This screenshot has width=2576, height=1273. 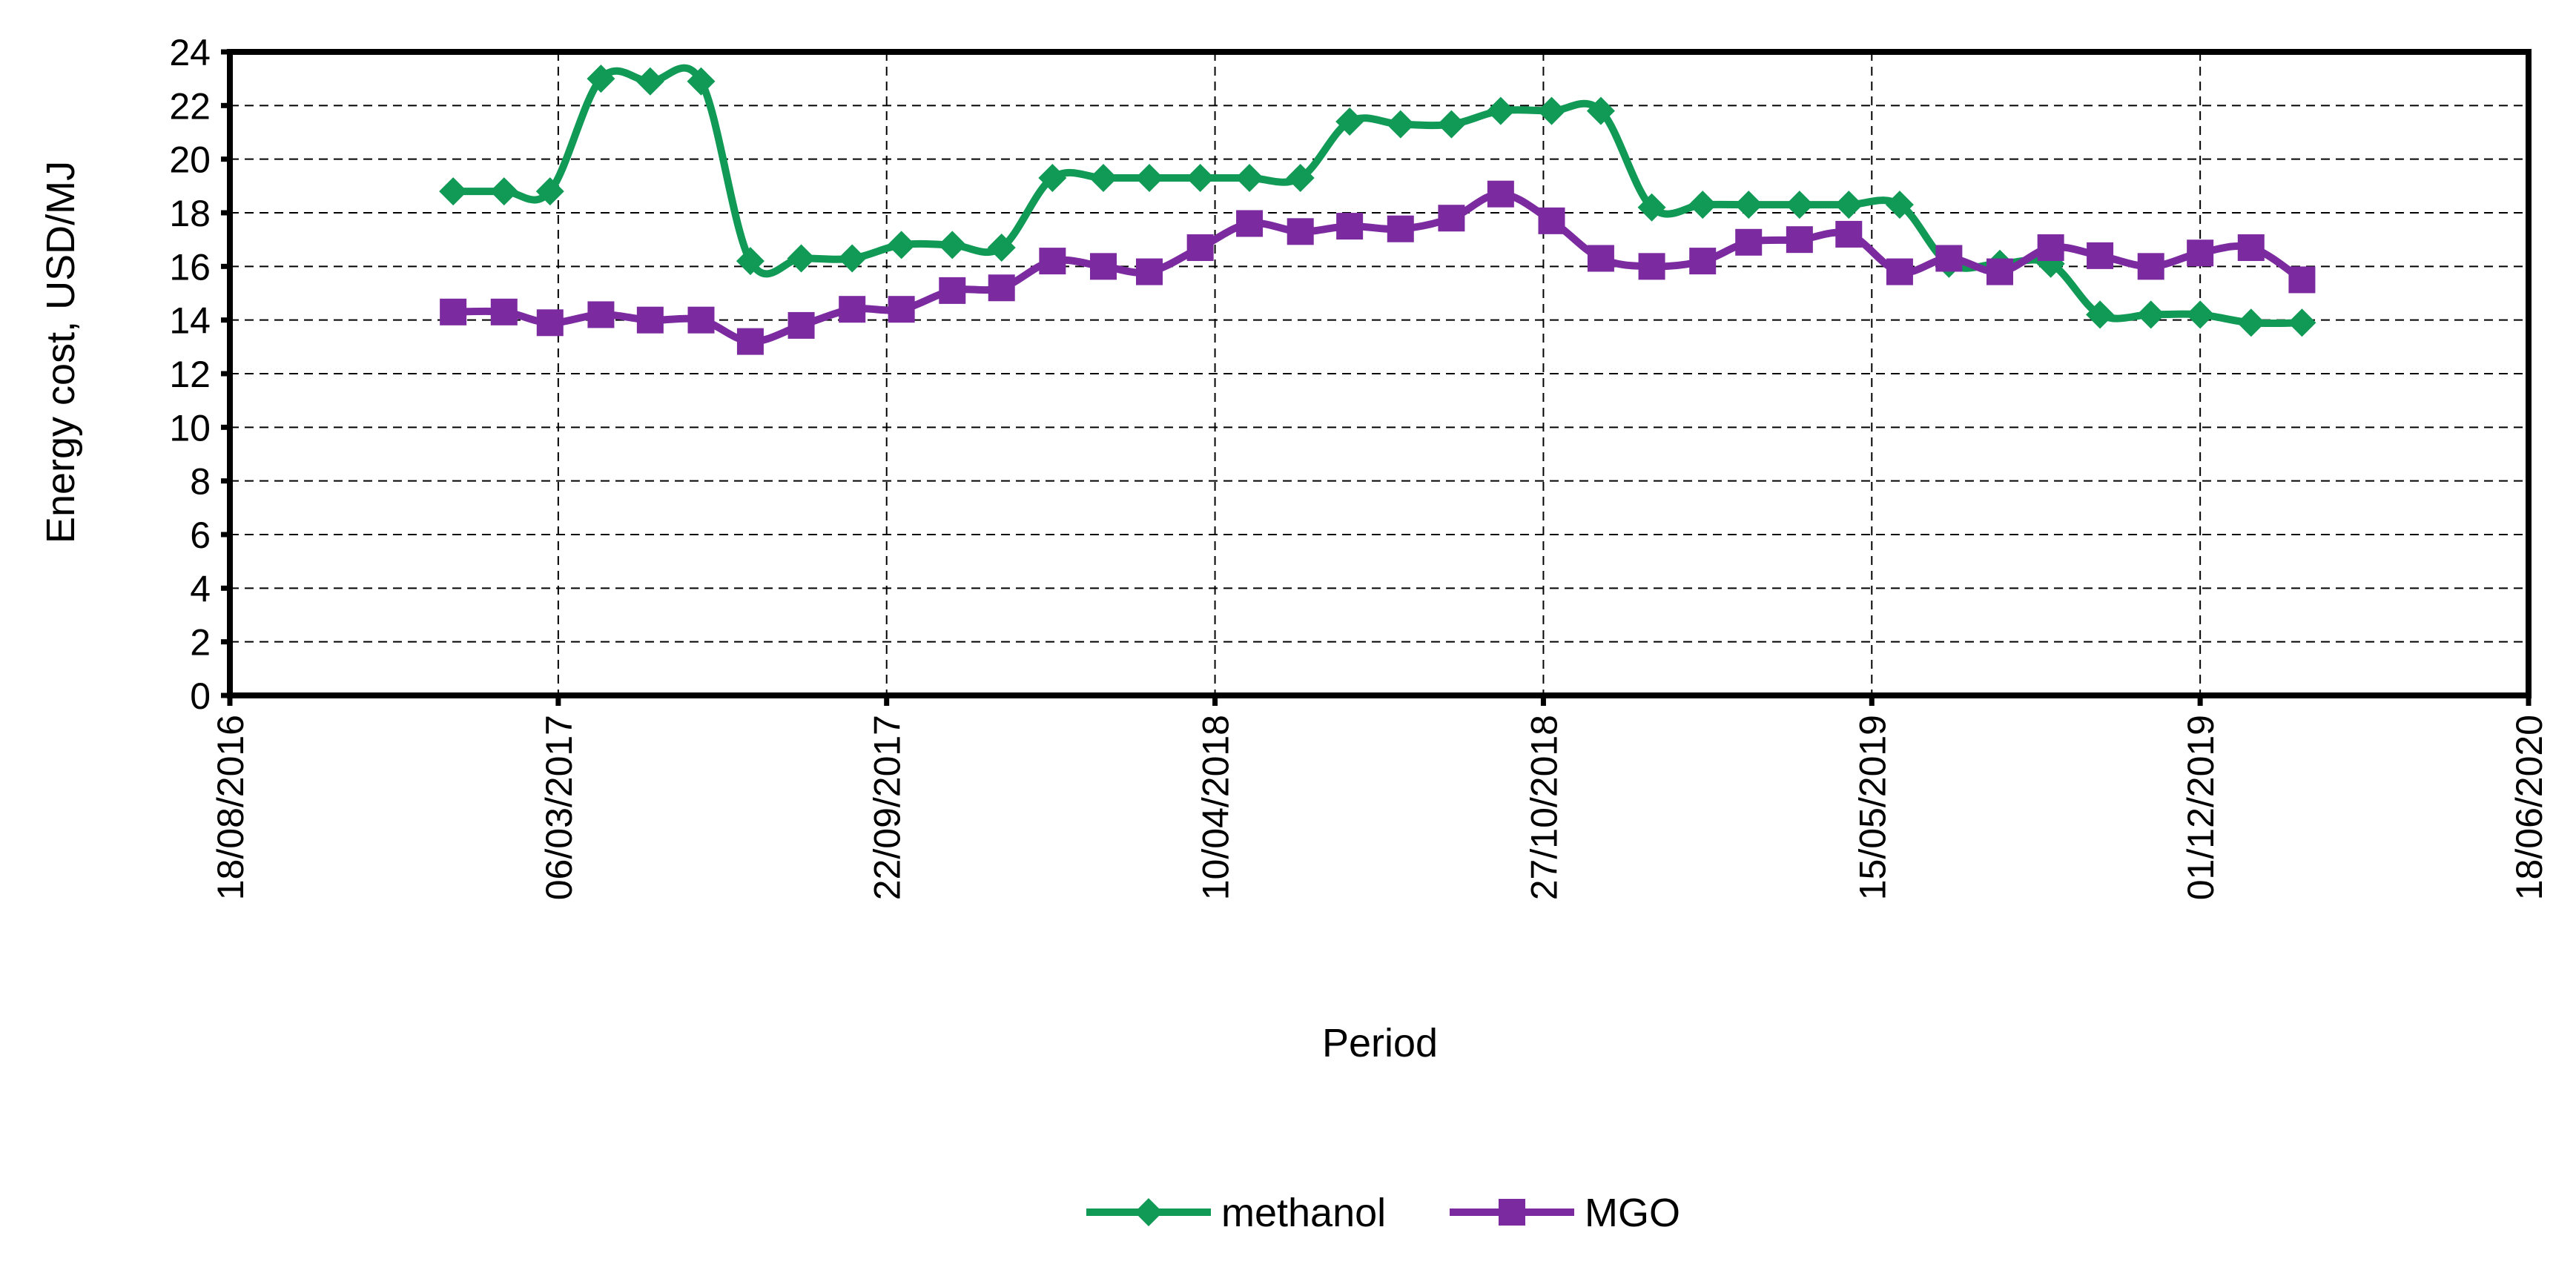 I want to click on legend-item-mgo: MGO, so click(x=1565, y=1213).